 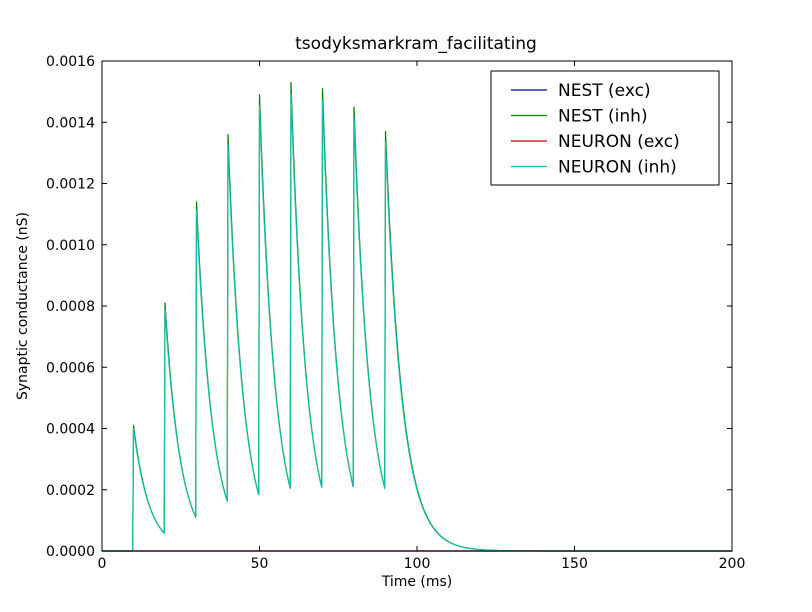 What do you see at coordinates (70, 552) in the screenshot?
I see `y-tick-label: 0.0000` at bounding box center [70, 552].